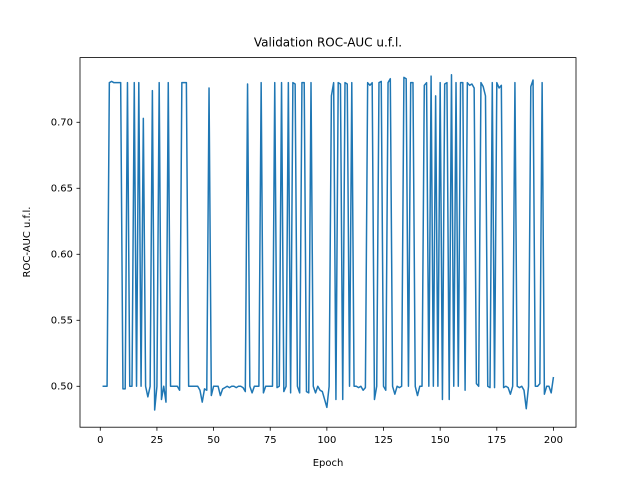  What do you see at coordinates (213, 440) in the screenshot?
I see `x-tick-label: 50` at bounding box center [213, 440].